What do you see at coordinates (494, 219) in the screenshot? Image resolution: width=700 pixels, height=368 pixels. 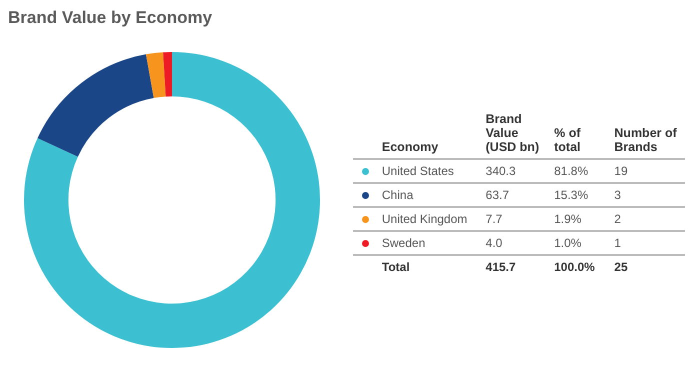 I see `data-label: 7.7` at bounding box center [494, 219].